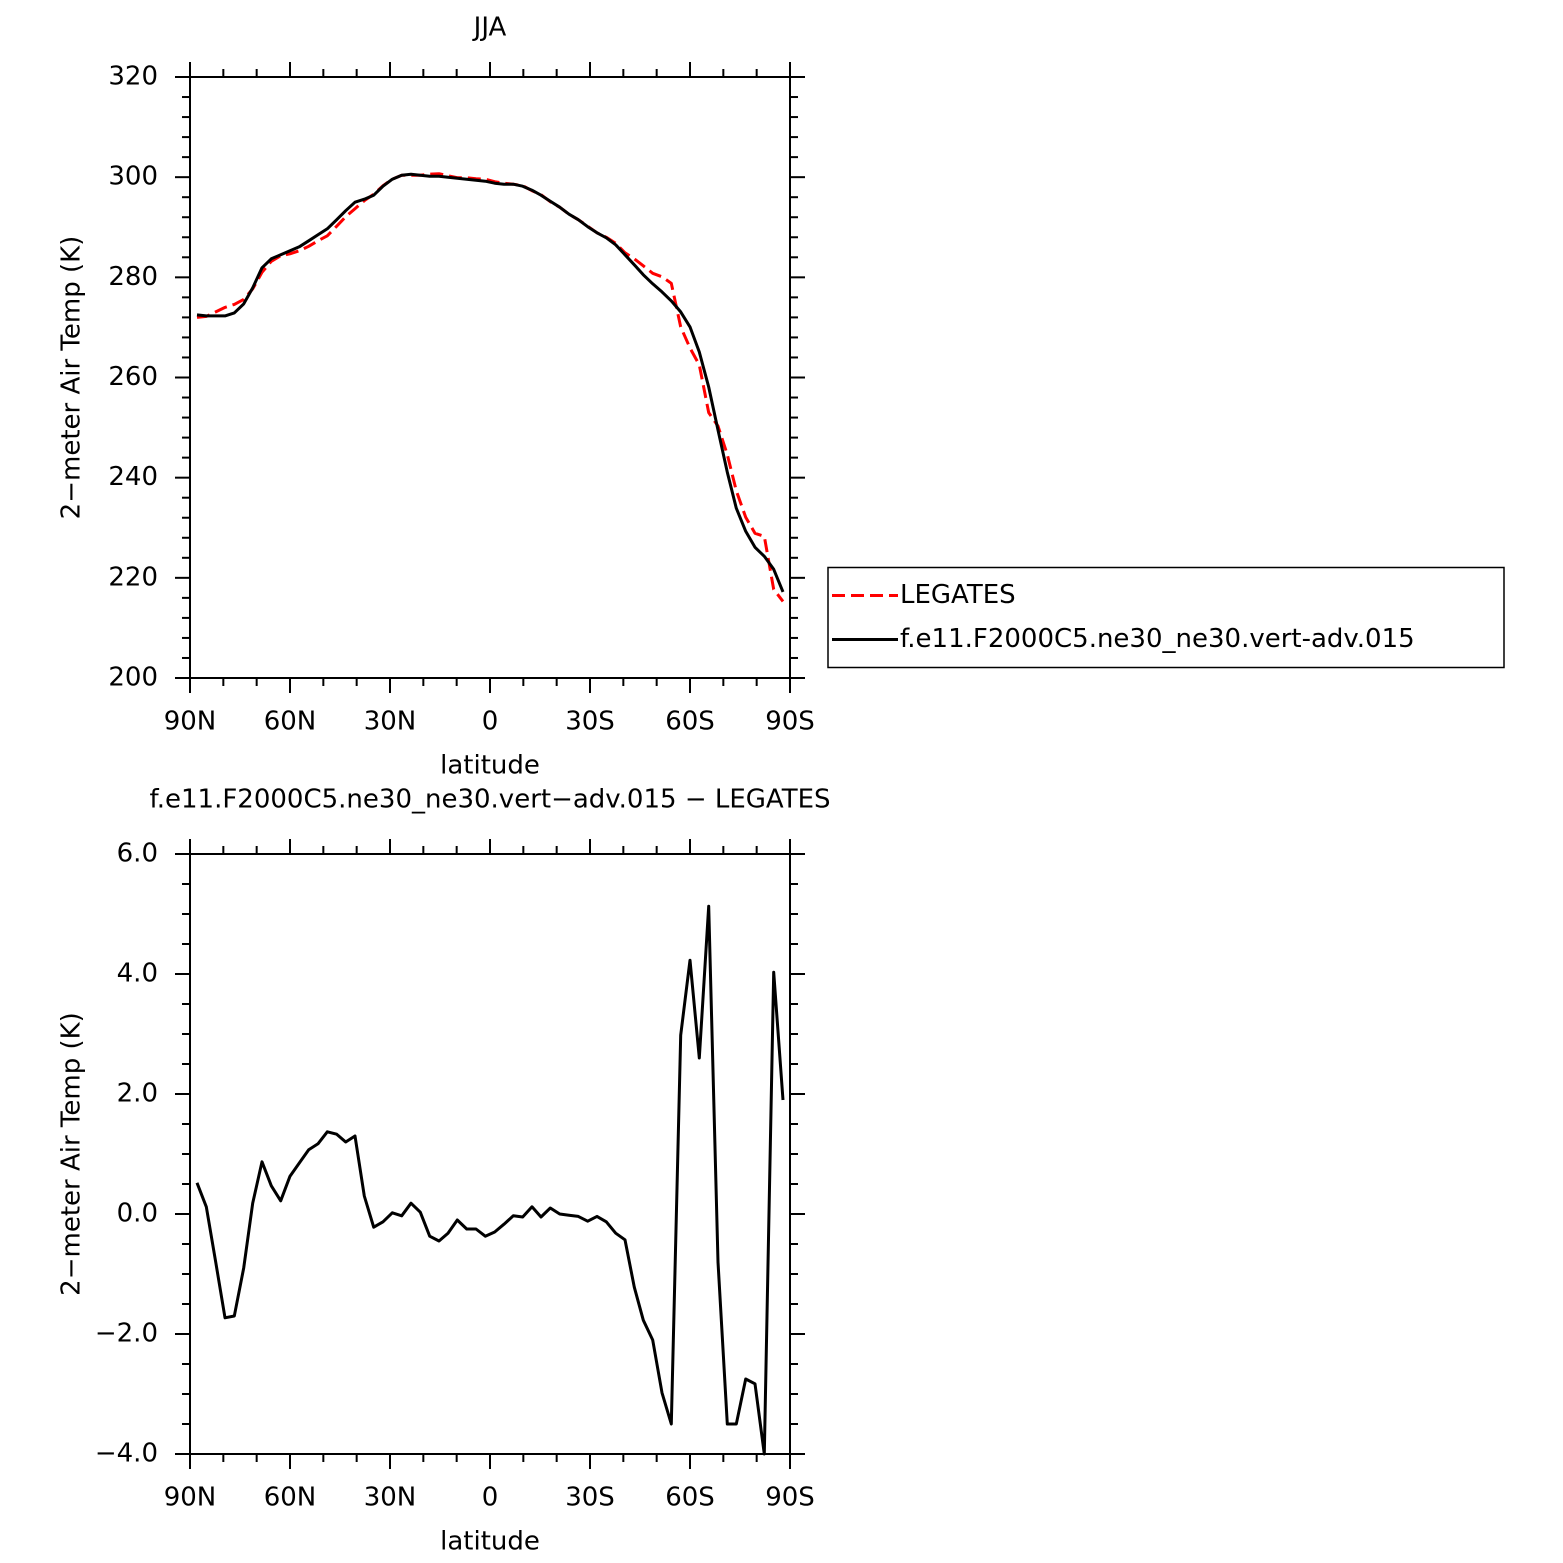  I want to click on y-tick-label: 4.0, so click(137, 974).